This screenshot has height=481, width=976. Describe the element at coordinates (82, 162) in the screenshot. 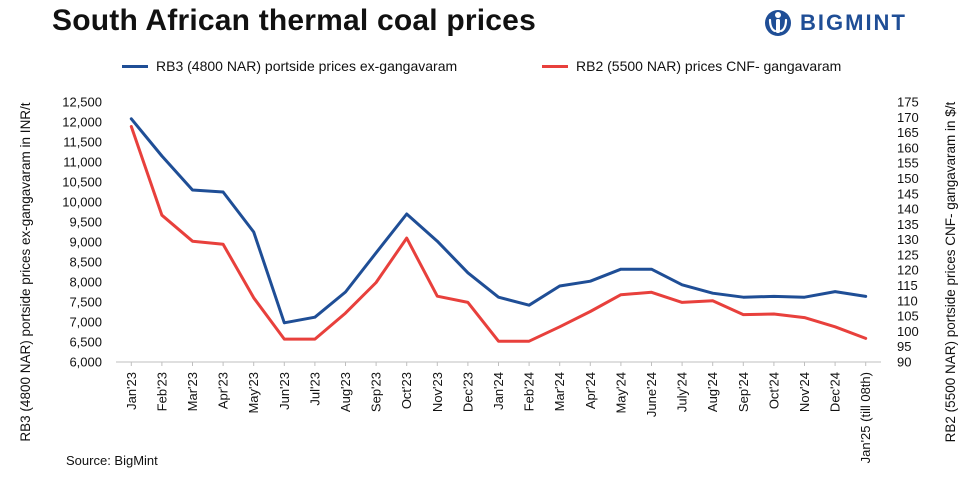

I see `y-left-tick-label: 11,000` at that location.